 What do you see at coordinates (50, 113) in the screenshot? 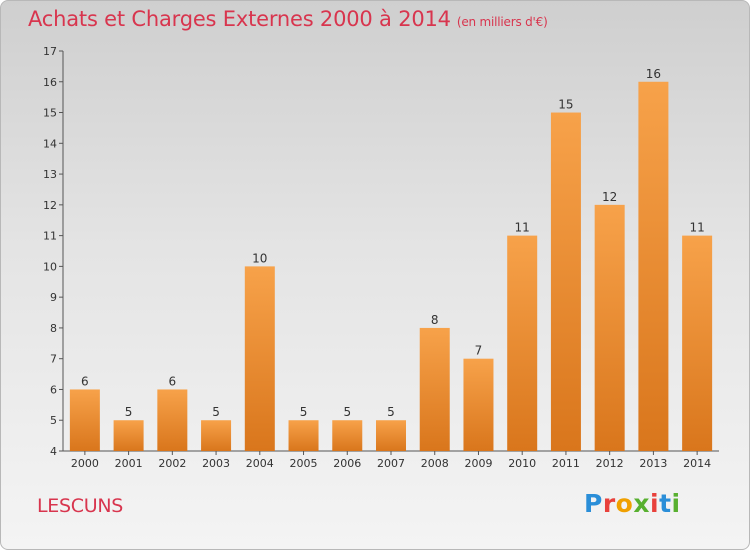
I see `y-tick-label: 15` at bounding box center [50, 113].